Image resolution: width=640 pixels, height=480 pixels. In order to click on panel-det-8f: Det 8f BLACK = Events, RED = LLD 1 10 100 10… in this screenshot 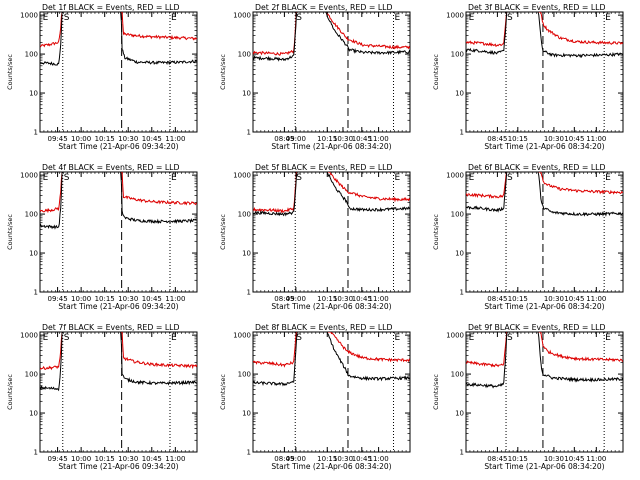, I will do `click(315, 397)`.